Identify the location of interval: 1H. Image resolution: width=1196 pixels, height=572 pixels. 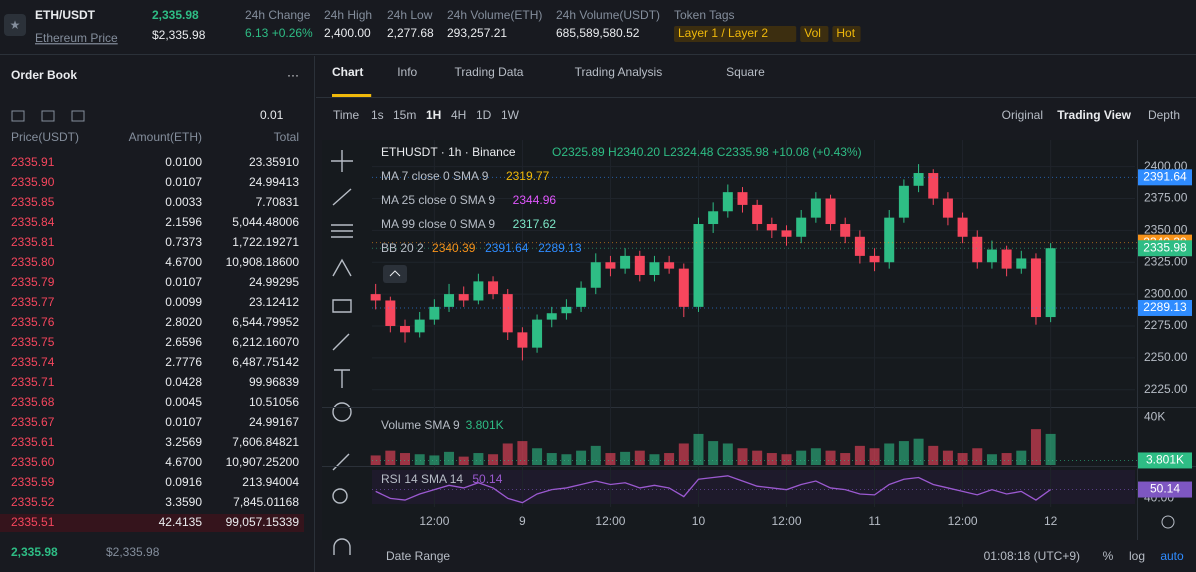
(433, 115).